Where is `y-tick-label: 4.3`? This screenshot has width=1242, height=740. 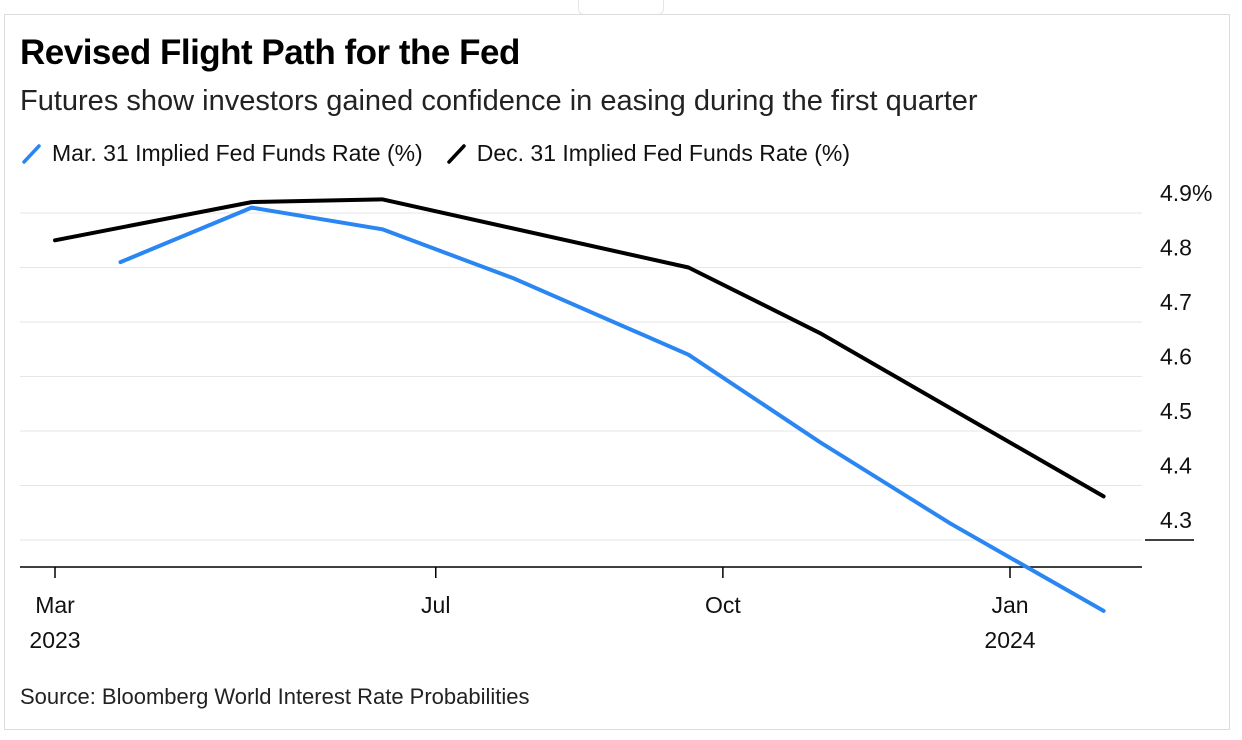 y-tick-label: 4.3 is located at coordinates (1176, 520).